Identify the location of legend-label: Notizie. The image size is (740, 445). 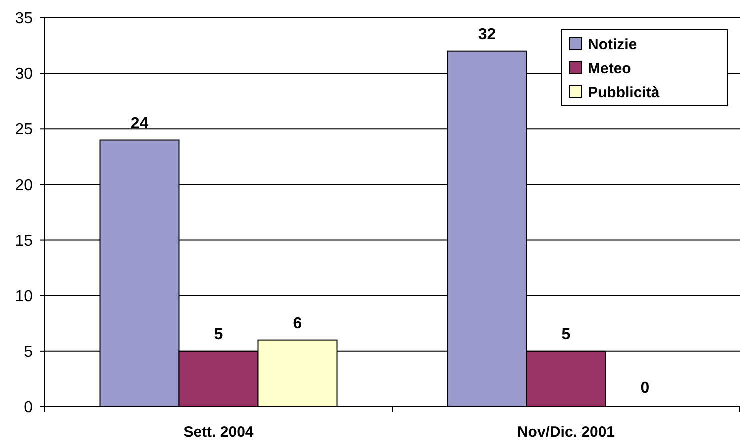
(613, 45).